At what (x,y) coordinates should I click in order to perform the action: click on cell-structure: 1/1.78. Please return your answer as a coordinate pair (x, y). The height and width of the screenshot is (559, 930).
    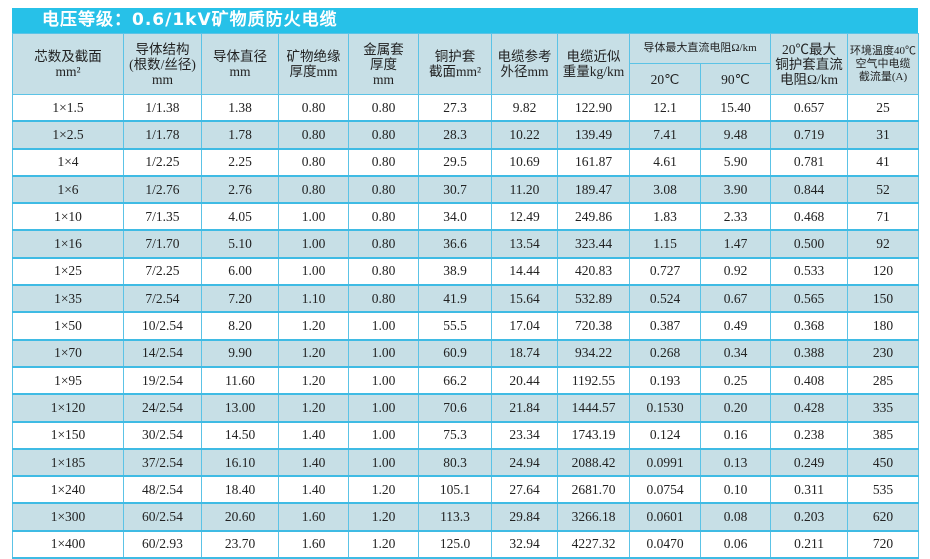
    Looking at the image, I should click on (162, 135).